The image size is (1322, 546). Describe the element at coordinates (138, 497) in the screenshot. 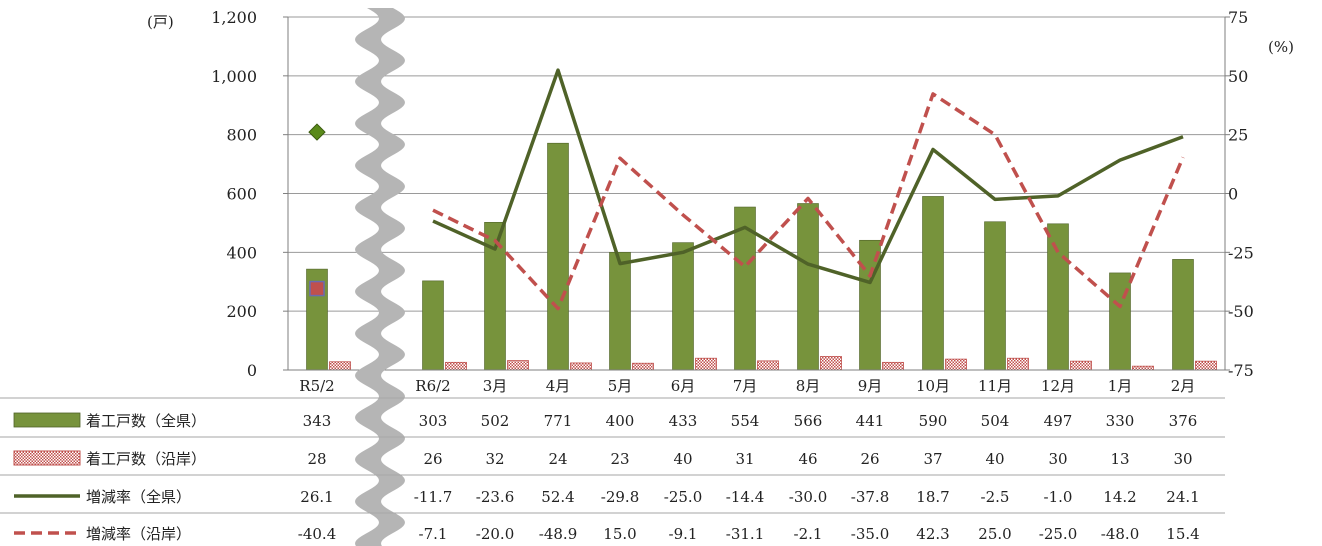

I see `legend-label: 増減率（全県）` at that location.